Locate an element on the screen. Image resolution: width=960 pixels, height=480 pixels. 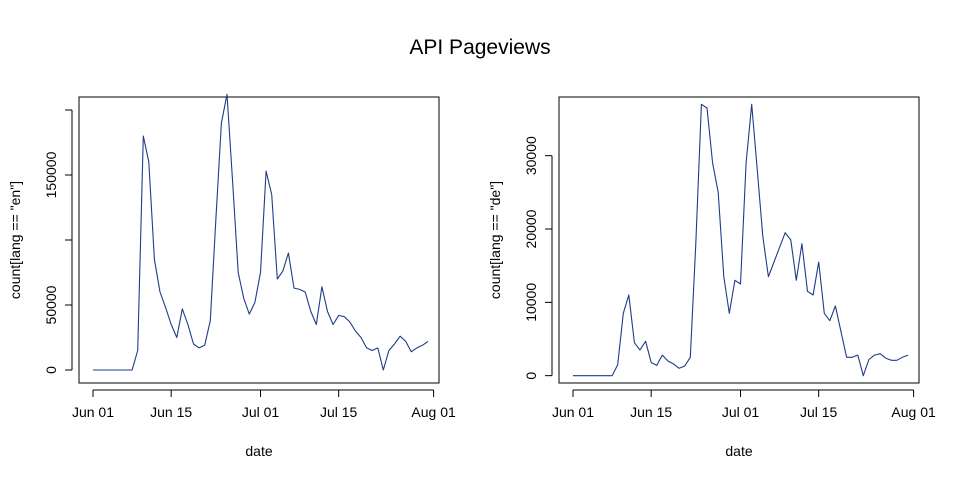
y-tick-label-de-0: 0 is located at coordinates (531, 376).